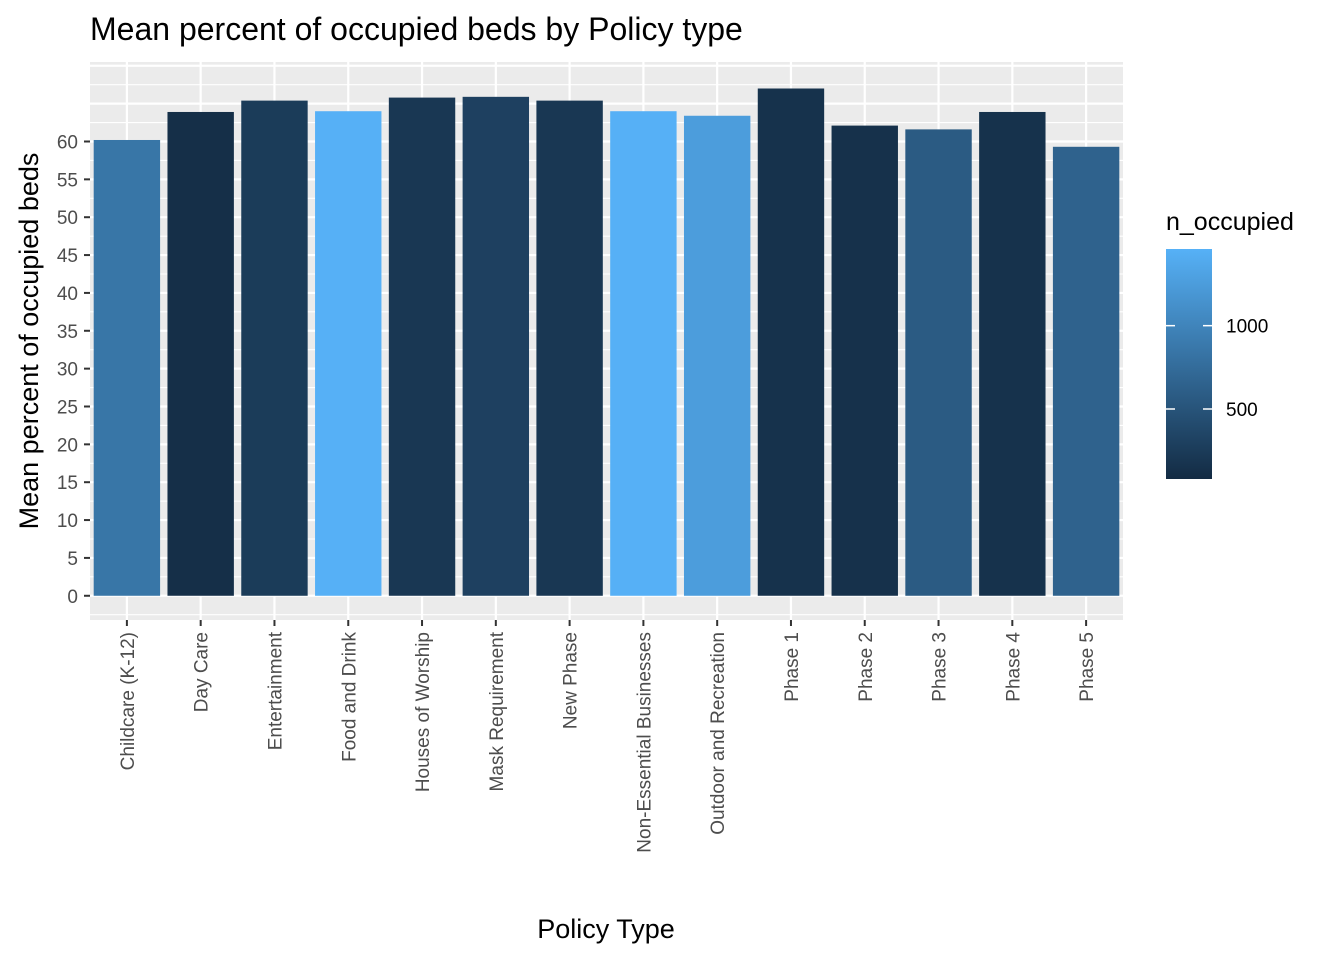 Image resolution: width=1344 pixels, height=960 pixels. Describe the element at coordinates (67, 180) in the screenshot. I see `y-tick-label: 55` at that location.